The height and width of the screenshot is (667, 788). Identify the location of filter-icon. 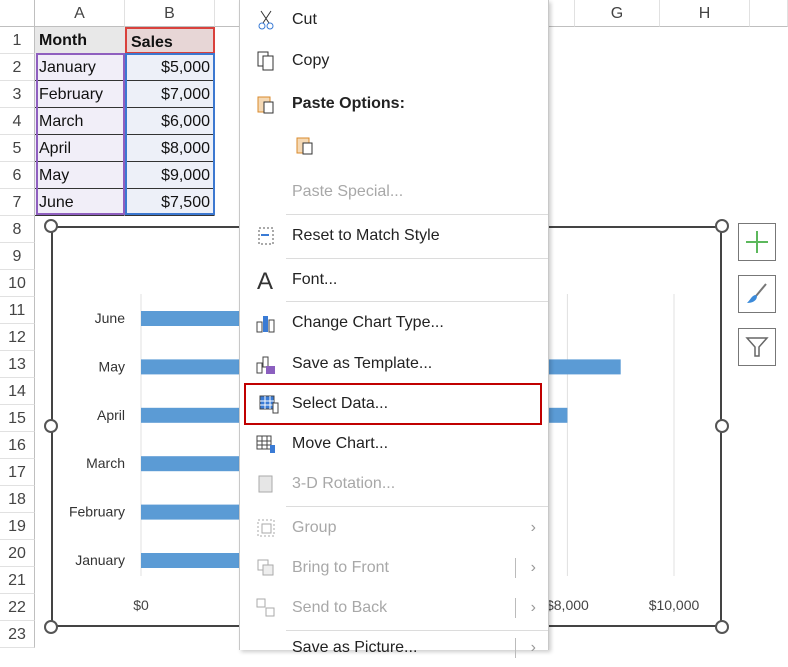
(757, 347).